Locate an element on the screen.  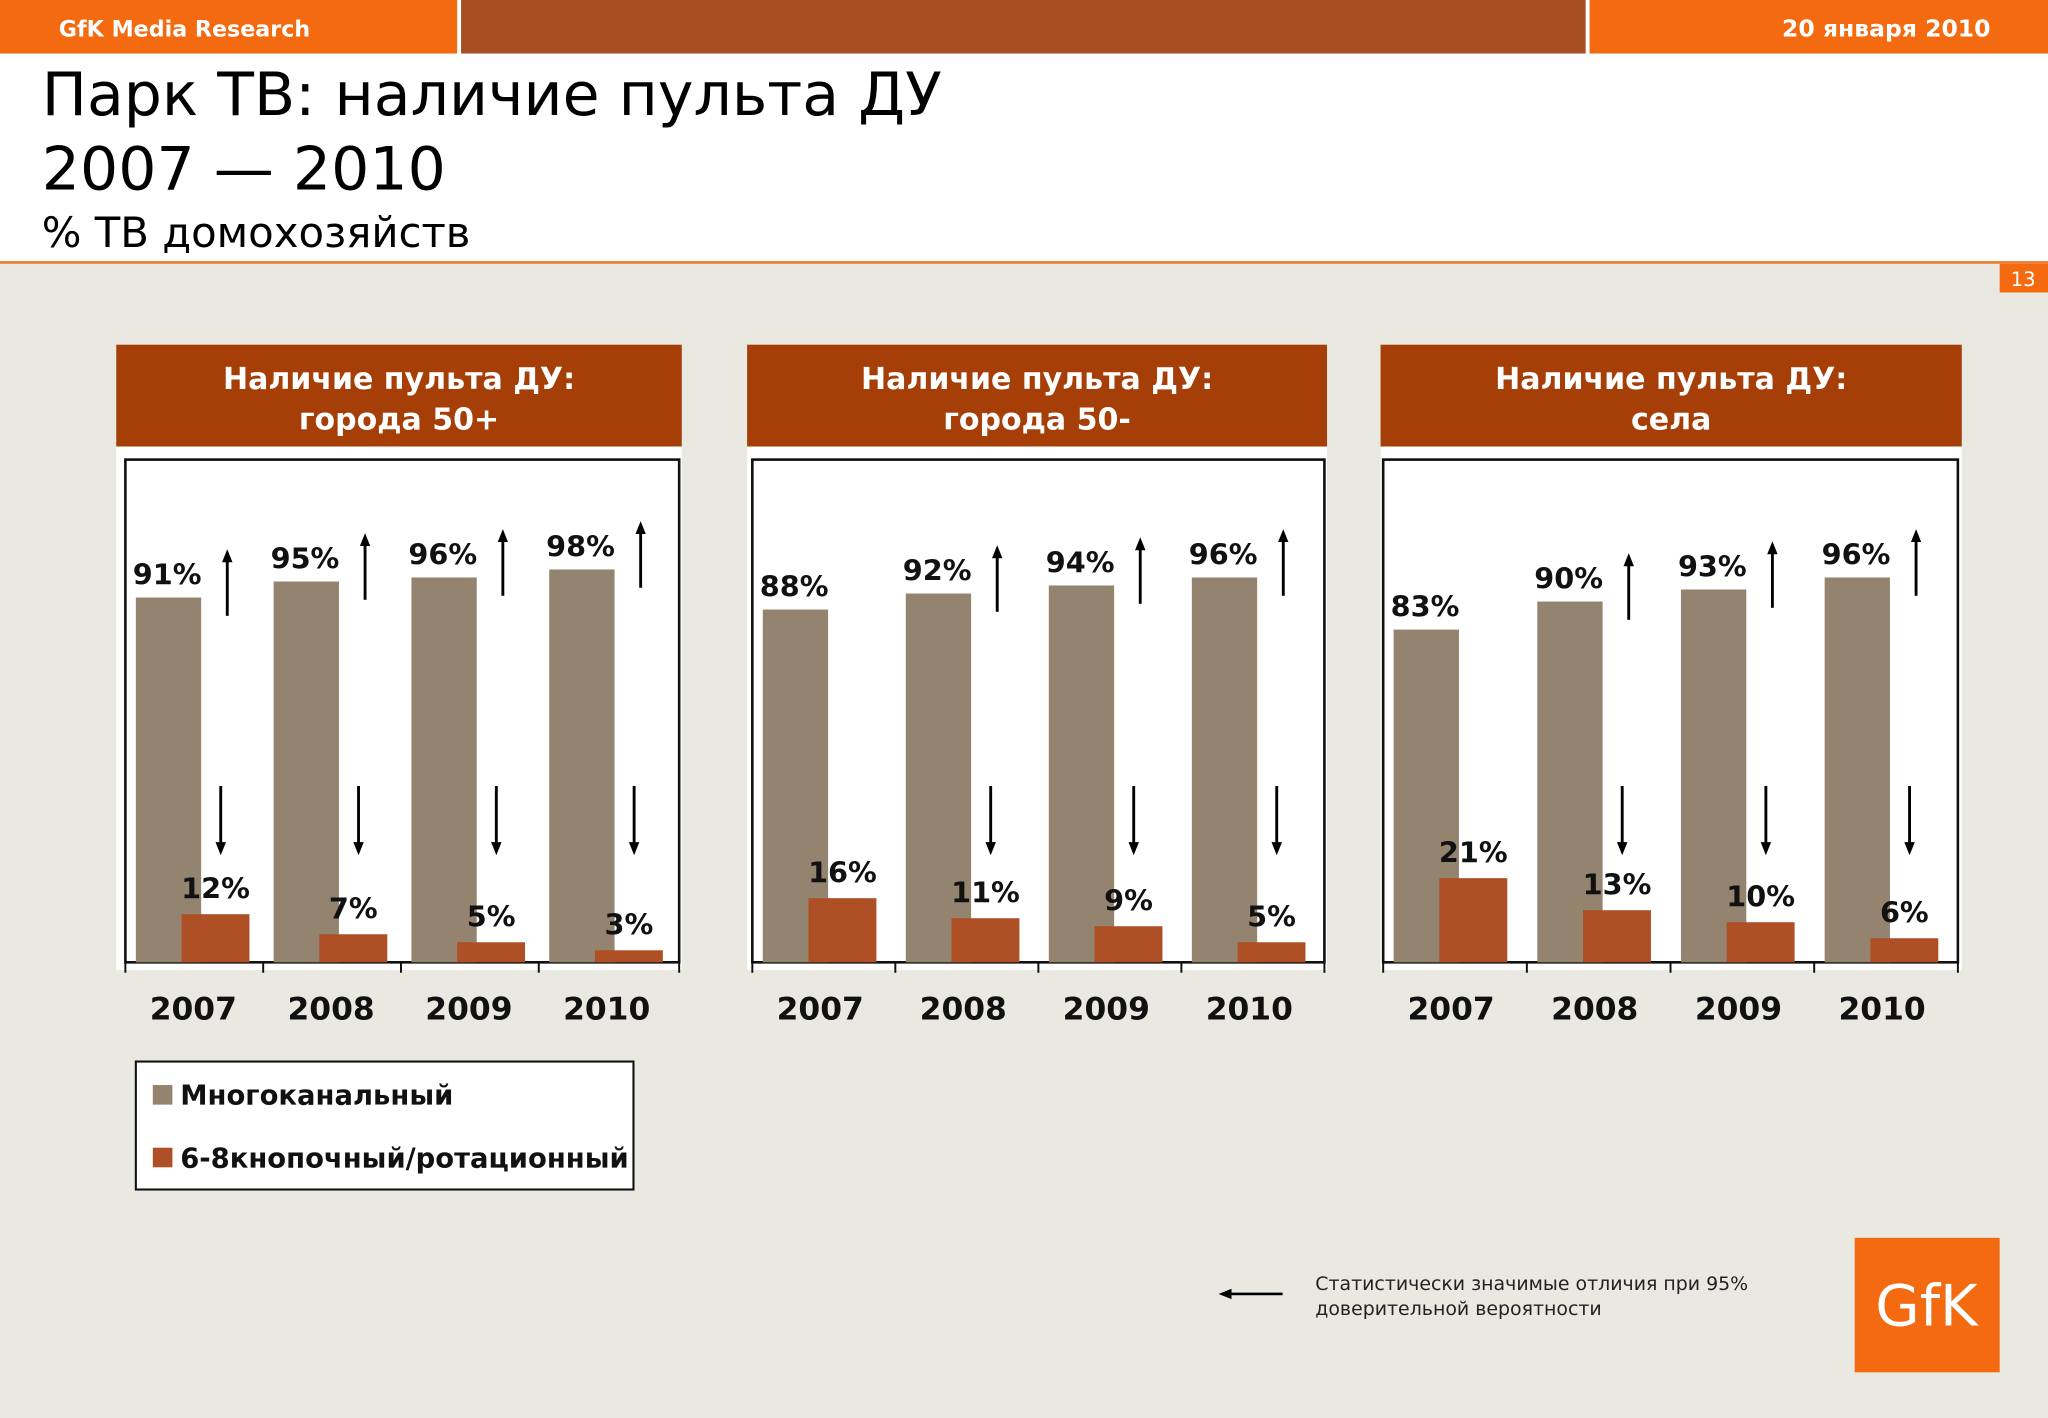
page-number-badge is located at coordinates (2023, 278).